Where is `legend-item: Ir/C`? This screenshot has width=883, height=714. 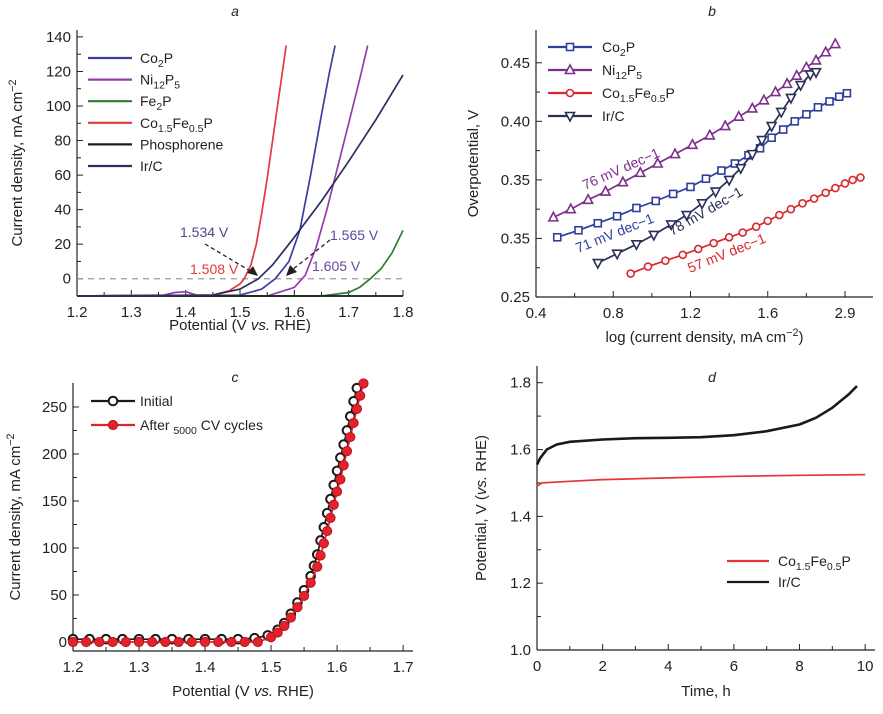
legend-item: Ir/C is located at coordinates (586, 116).